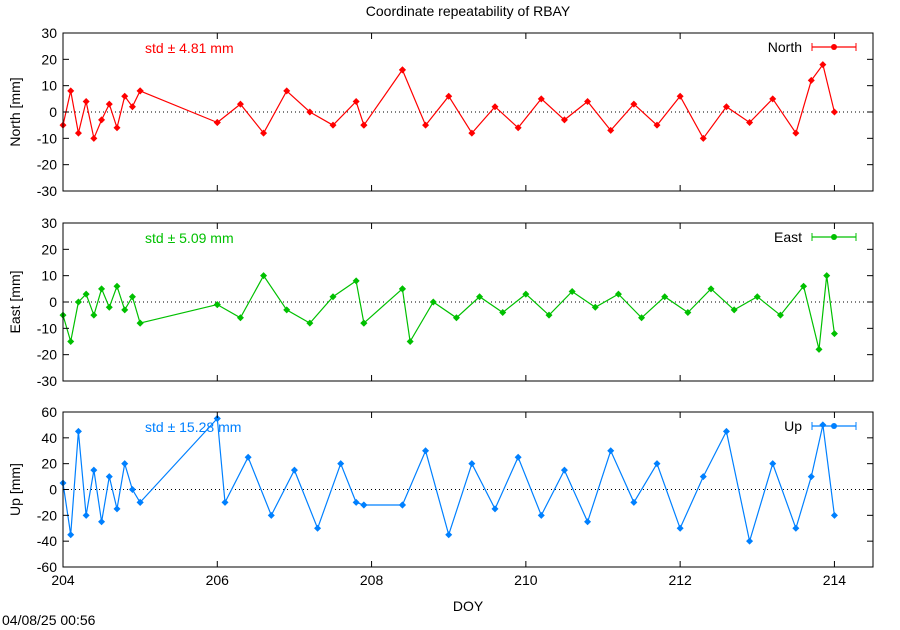 This screenshot has width=900, height=630. Describe the element at coordinates (15, 301) in the screenshot. I see `y-axis-label: East [mm]` at that location.